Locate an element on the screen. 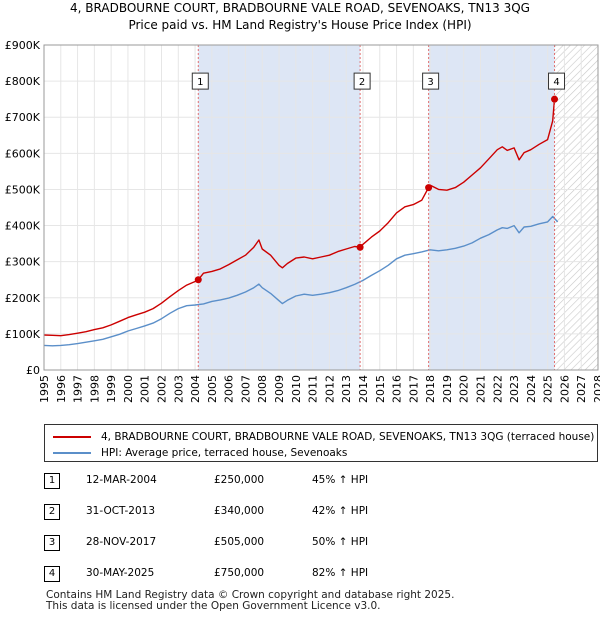 The height and width of the screenshot is (620, 600). x-tick-label: 2005 is located at coordinates (212, 389).